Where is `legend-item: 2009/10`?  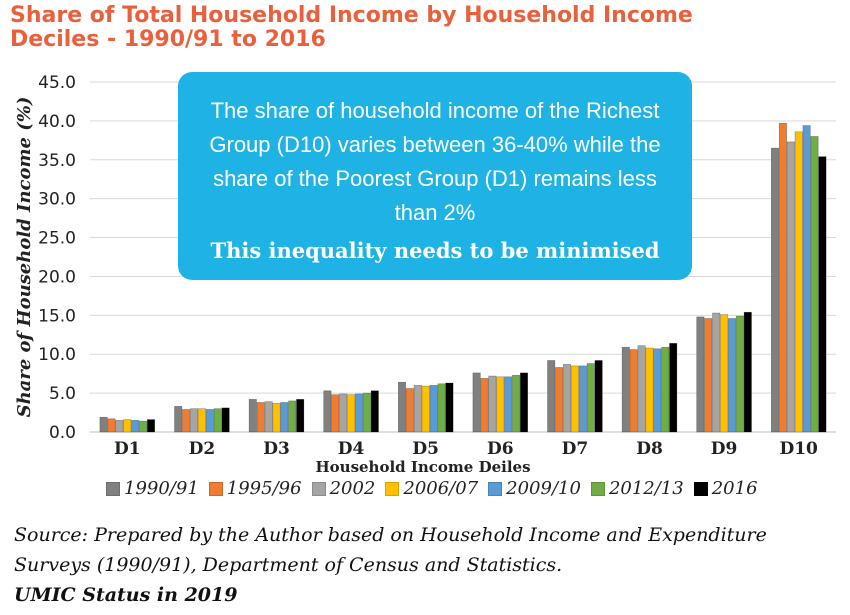
legend-item: 2009/10 is located at coordinates (534, 488).